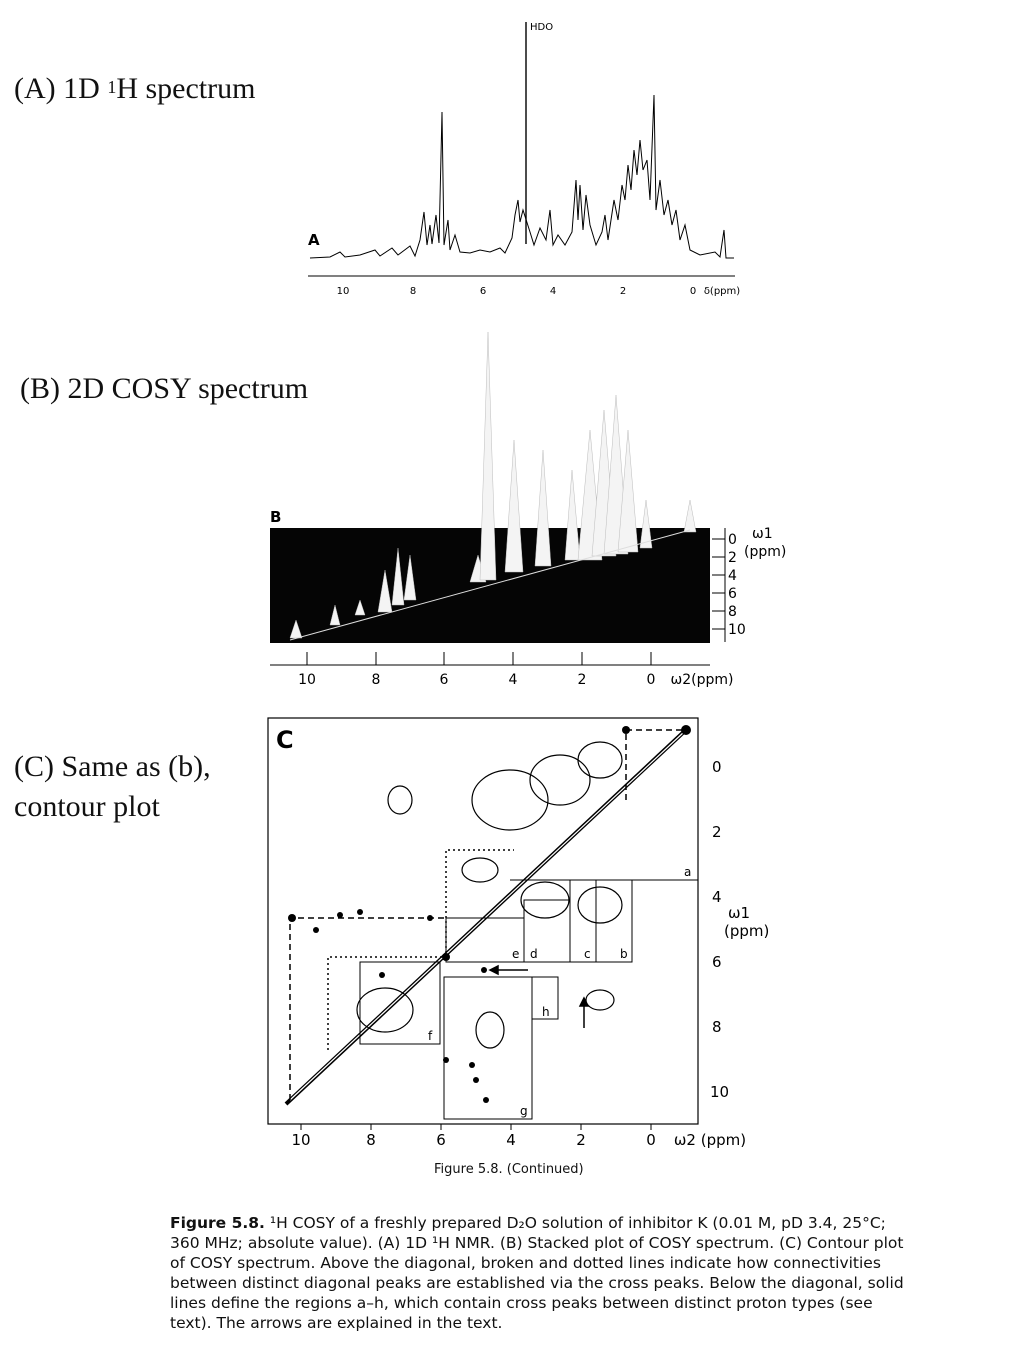  I want to click on region-labels: a b c d e f g h, so click(559, 991).